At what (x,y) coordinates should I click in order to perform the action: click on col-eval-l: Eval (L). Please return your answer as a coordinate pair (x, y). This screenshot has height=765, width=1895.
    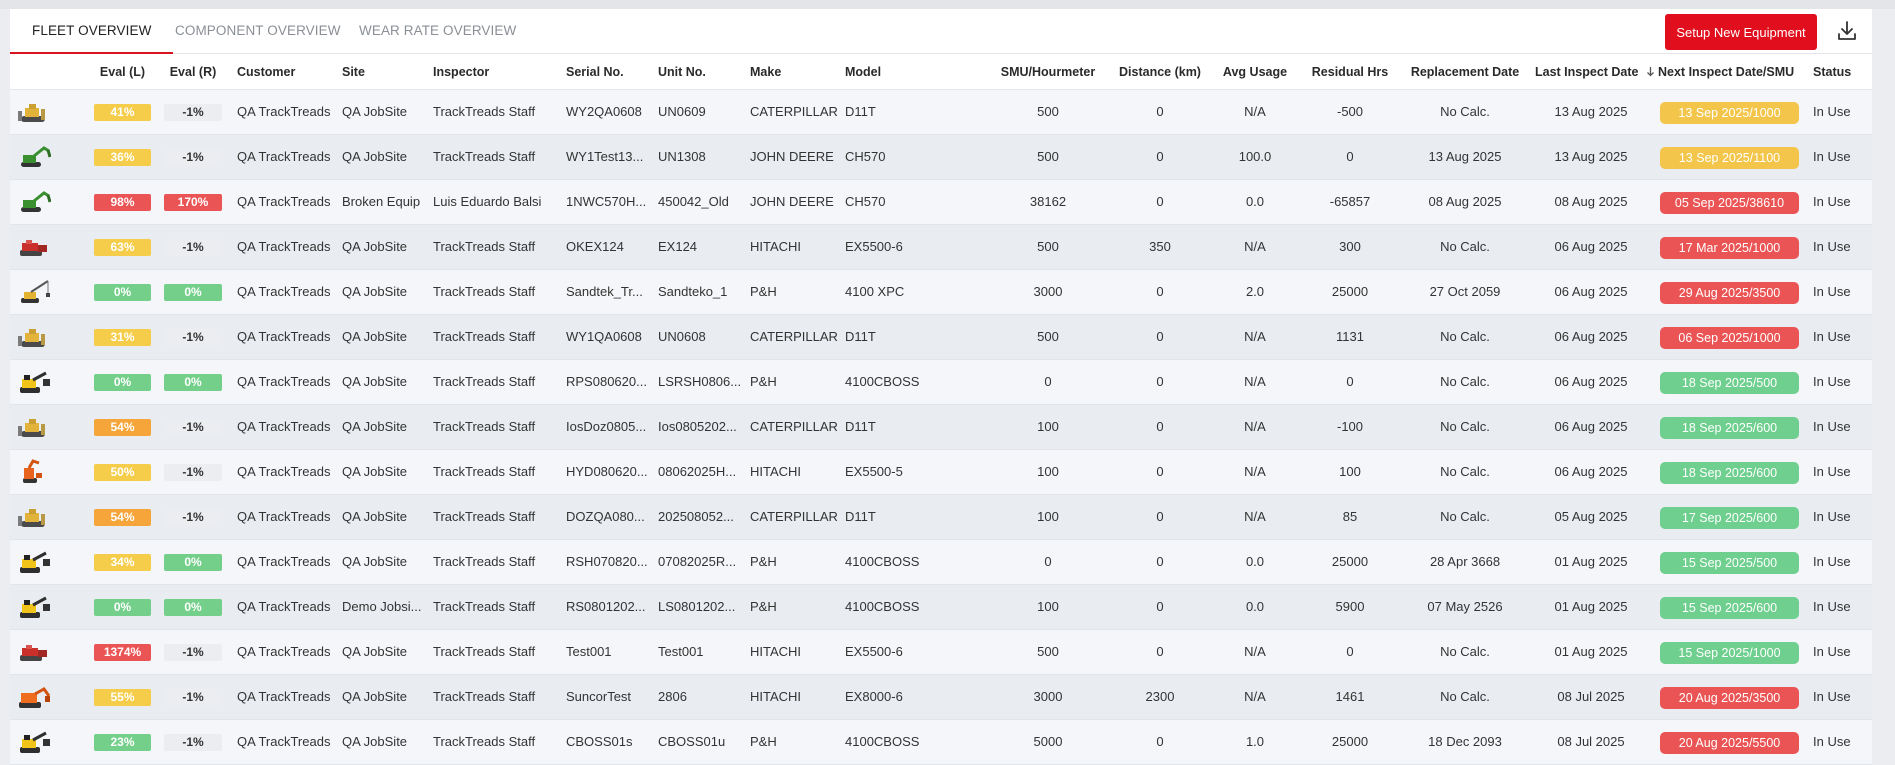
    Looking at the image, I should click on (122, 72).